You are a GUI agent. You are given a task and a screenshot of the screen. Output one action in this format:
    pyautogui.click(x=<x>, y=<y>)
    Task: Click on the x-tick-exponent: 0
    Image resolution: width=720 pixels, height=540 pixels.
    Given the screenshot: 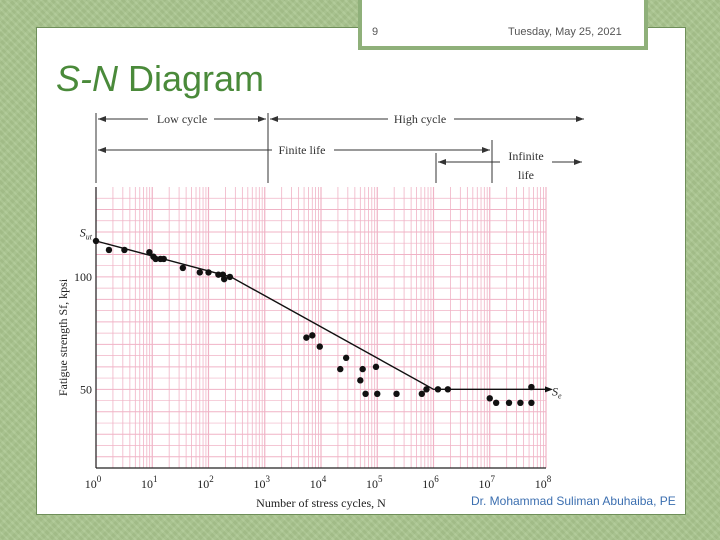 What is the action you would take?
    pyautogui.click(x=99, y=479)
    